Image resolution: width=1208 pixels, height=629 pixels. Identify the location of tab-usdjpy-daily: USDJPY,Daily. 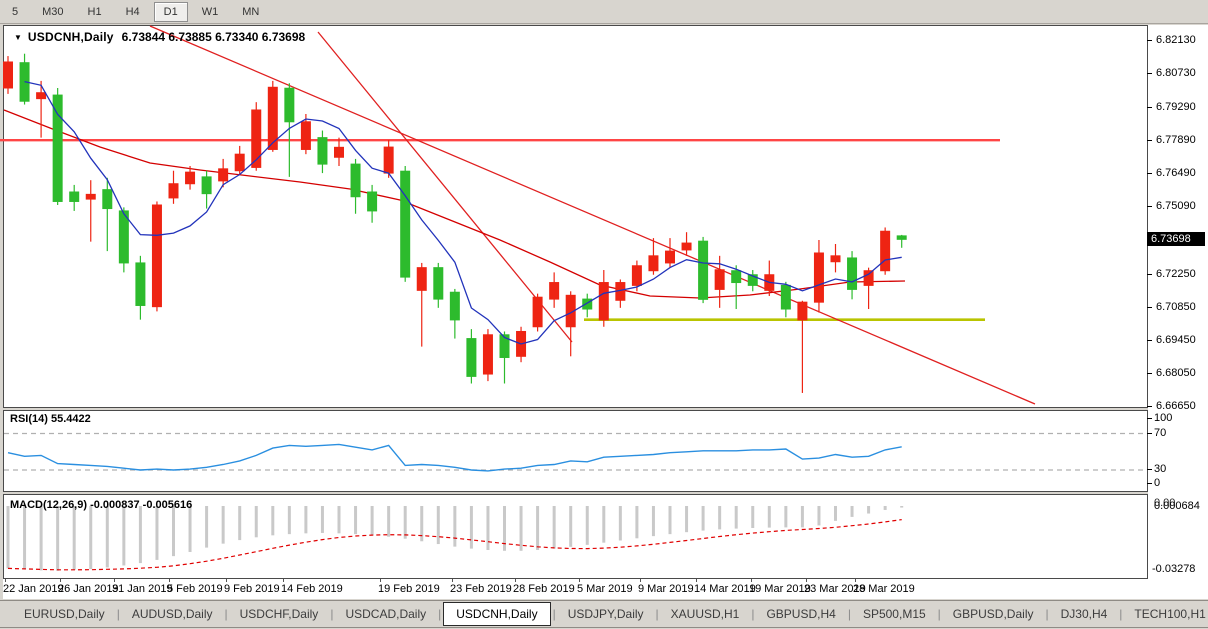
(605, 614).